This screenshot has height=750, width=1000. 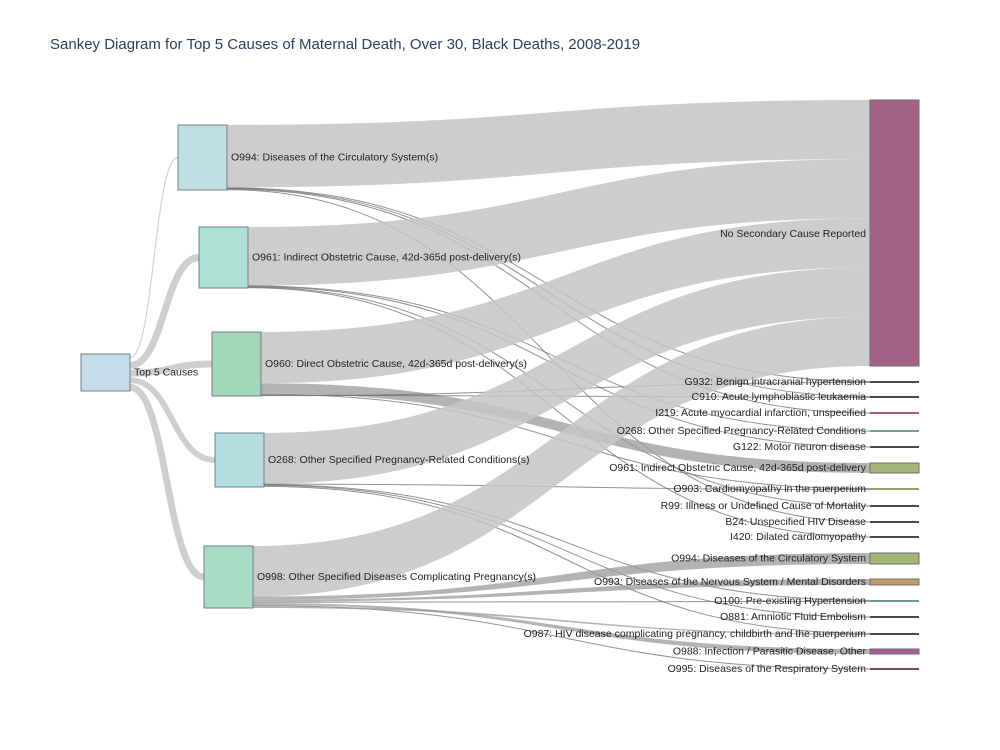 What do you see at coordinates (798, 537) in the screenshot?
I see `node-secondary-label-i420: I420: Dilated cardiomyopathy` at bounding box center [798, 537].